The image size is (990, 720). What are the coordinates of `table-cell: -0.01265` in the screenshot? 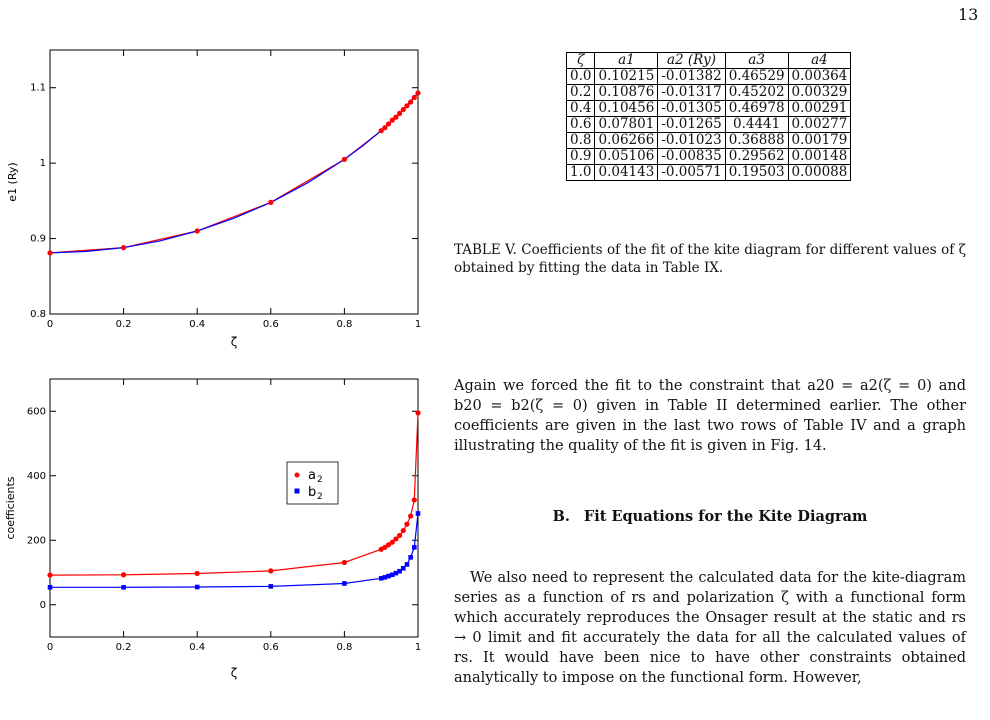 It's located at (691, 124).